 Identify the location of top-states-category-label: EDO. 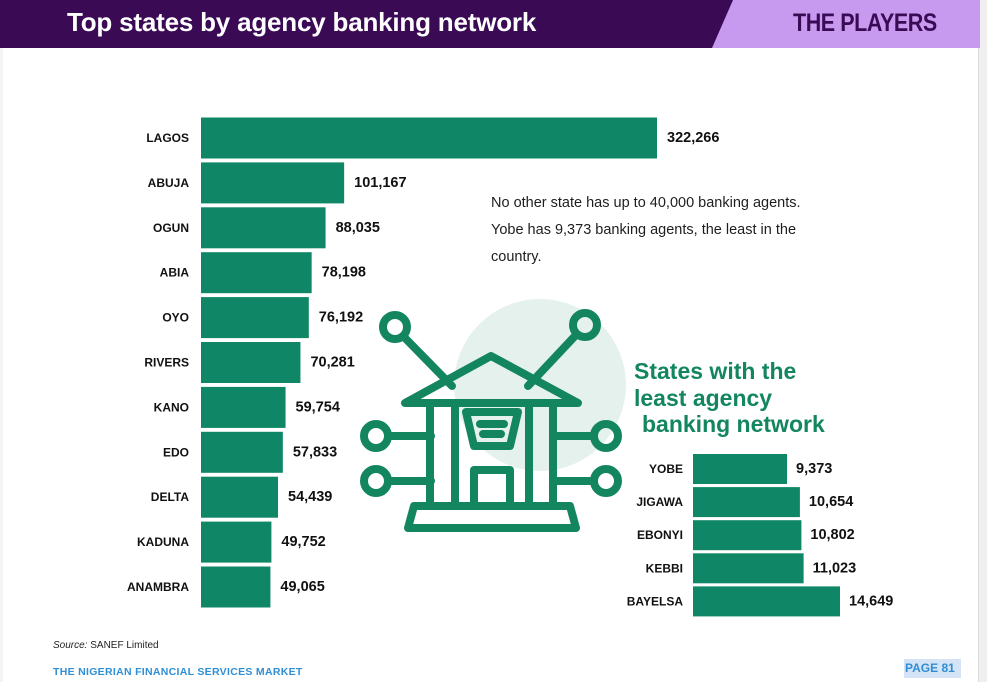
(176, 452).